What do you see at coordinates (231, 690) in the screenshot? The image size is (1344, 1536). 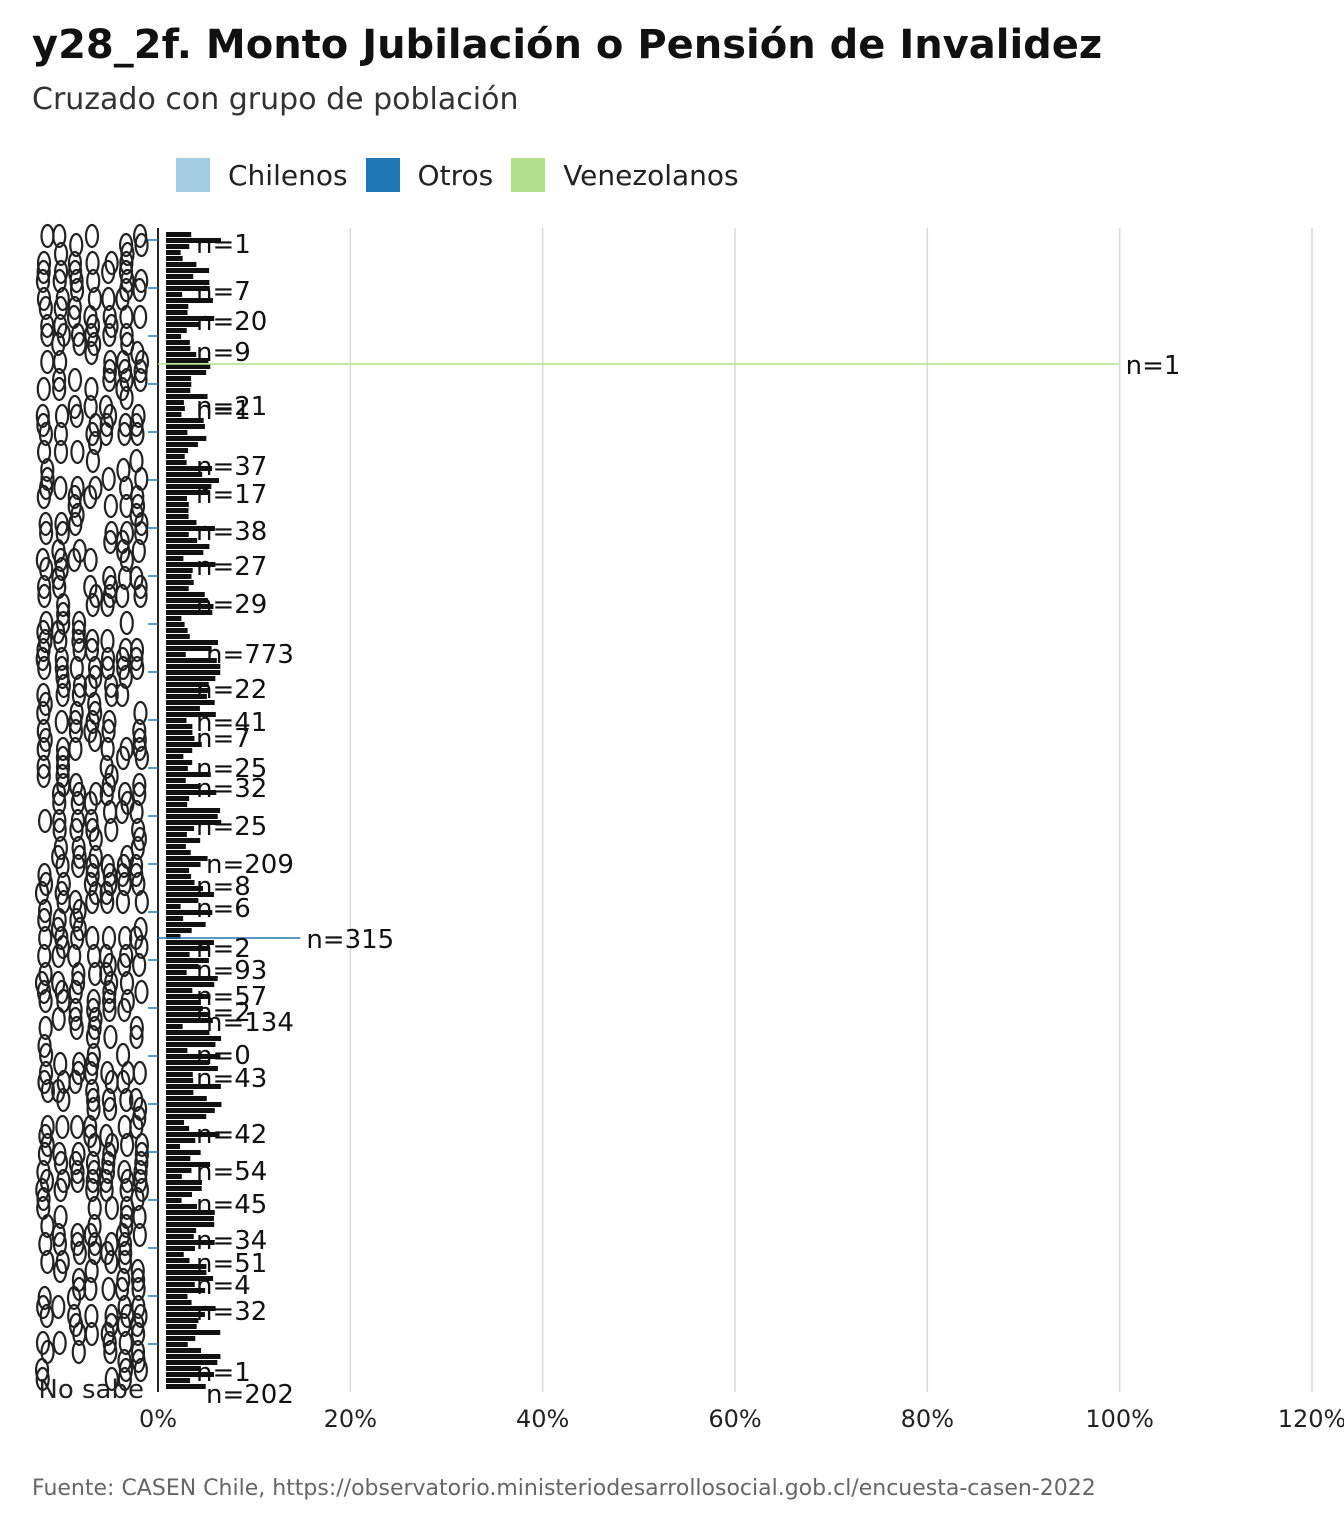 I see `data-label: n=22` at bounding box center [231, 690].